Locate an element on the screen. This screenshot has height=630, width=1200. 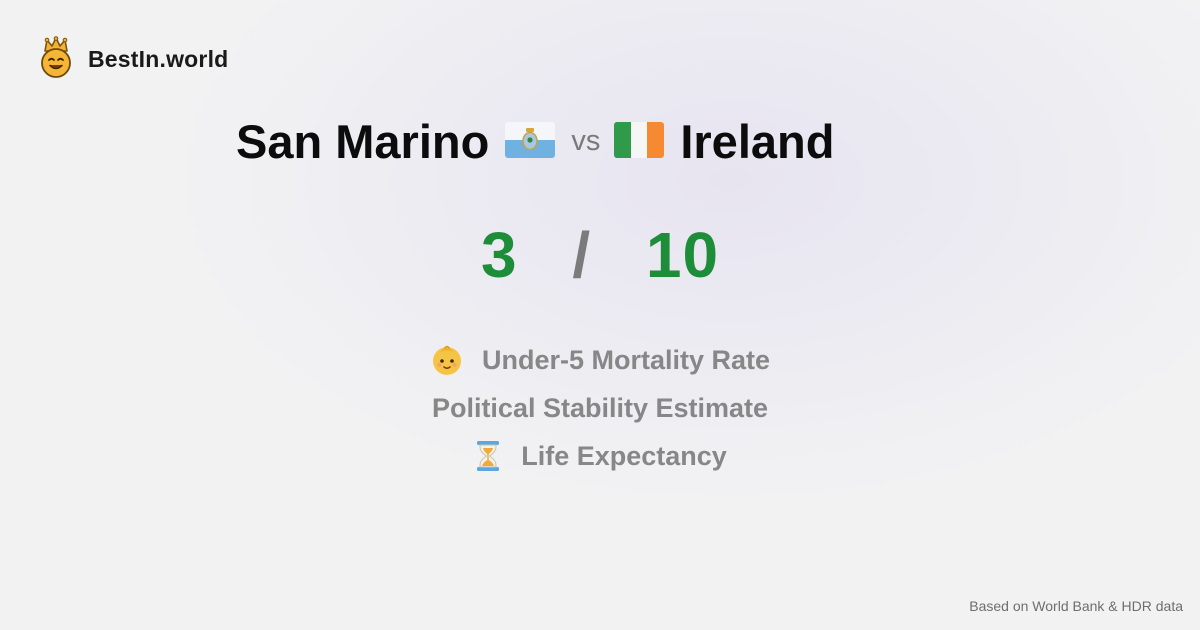
metric-label: Political Stability Estimate is located at coordinates (600, 407).